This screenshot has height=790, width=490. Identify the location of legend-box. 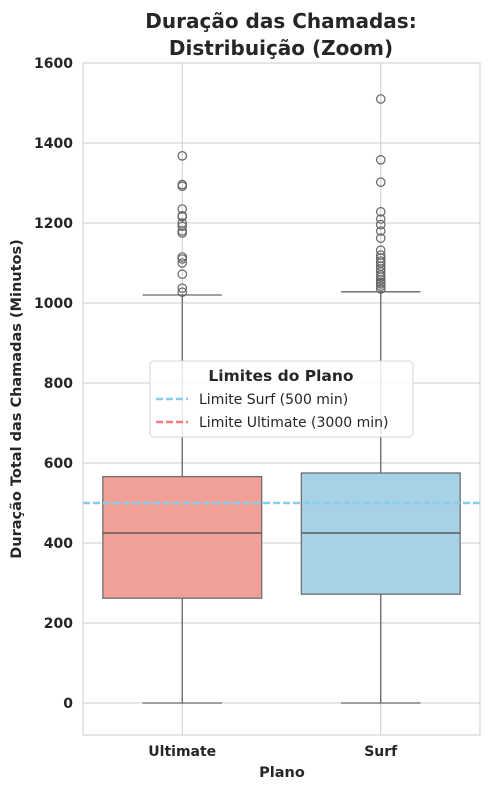
(281, 399).